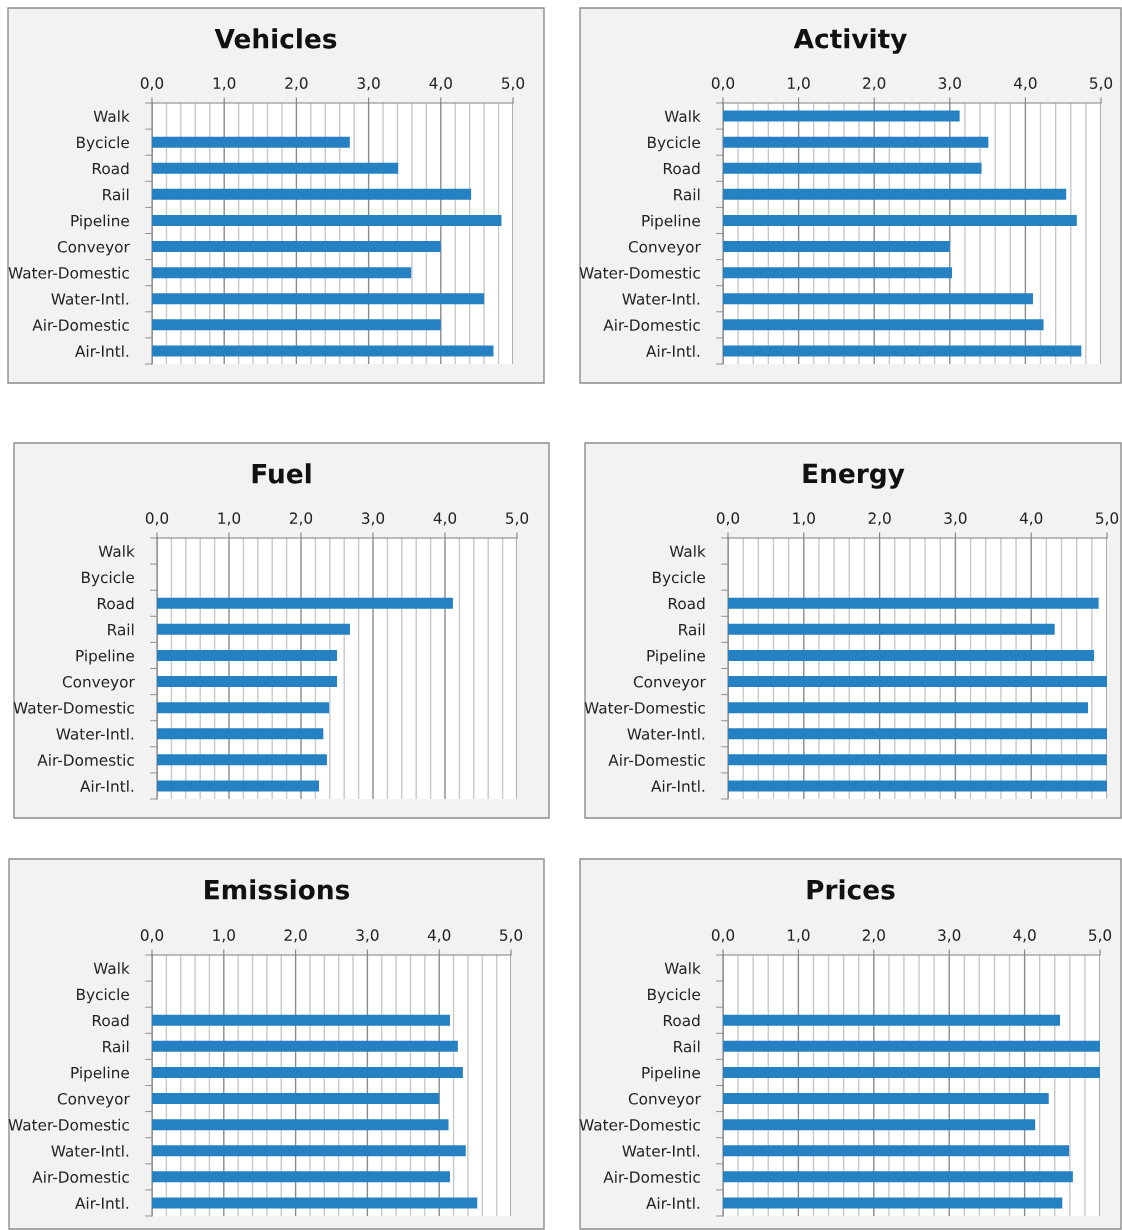 The height and width of the screenshot is (1230, 1122). I want to click on chart-title: Vehicles, so click(275, 38).